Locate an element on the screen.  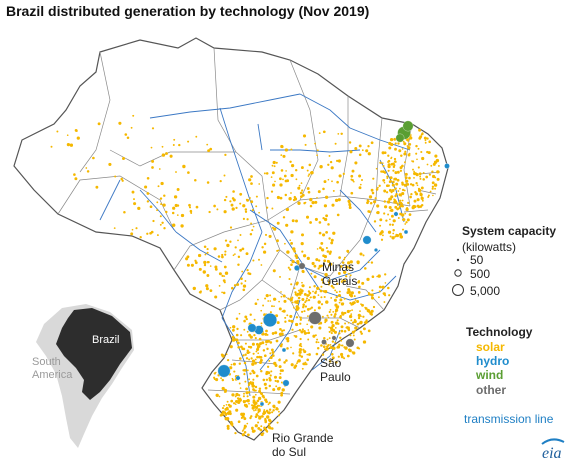
state-border is located at coordinates (95, 112).